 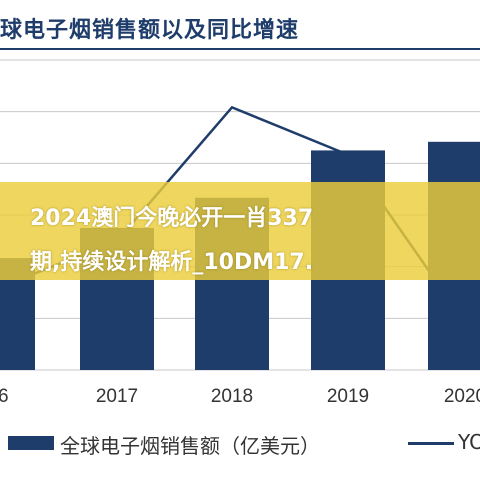 What do you see at coordinates (172, 218) in the screenshot?
I see `overlay-text-line-1: 2024澳门今晚必开一肖337` at bounding box center [172, 218].